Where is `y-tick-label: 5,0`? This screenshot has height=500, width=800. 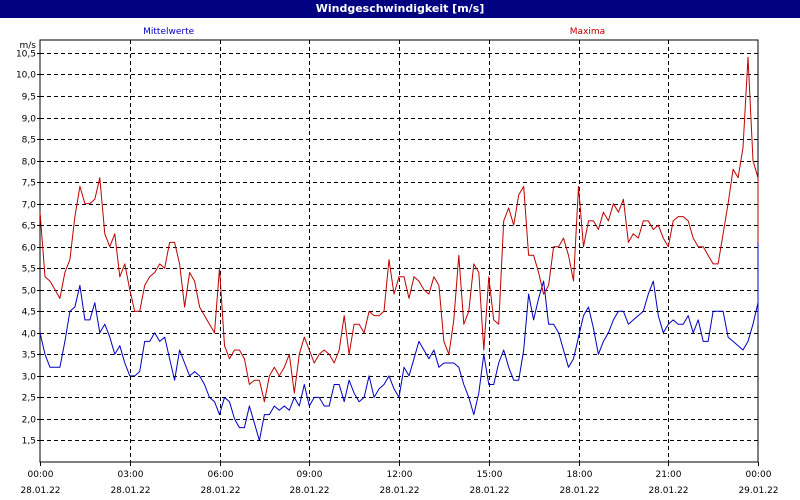 y-tick-label: 5,0 is located at coordinates (29, 292).